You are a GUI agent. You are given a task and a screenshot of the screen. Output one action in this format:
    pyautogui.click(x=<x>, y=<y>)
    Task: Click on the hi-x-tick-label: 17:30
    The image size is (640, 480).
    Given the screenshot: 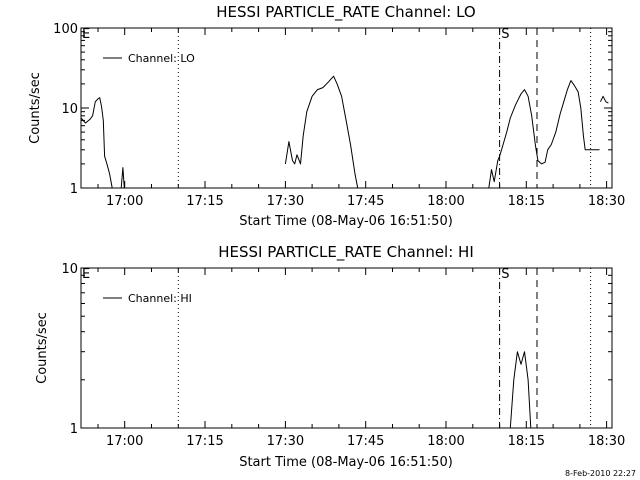 What is the action you would take?
    pyautogui.click(x=285, y=441)
    